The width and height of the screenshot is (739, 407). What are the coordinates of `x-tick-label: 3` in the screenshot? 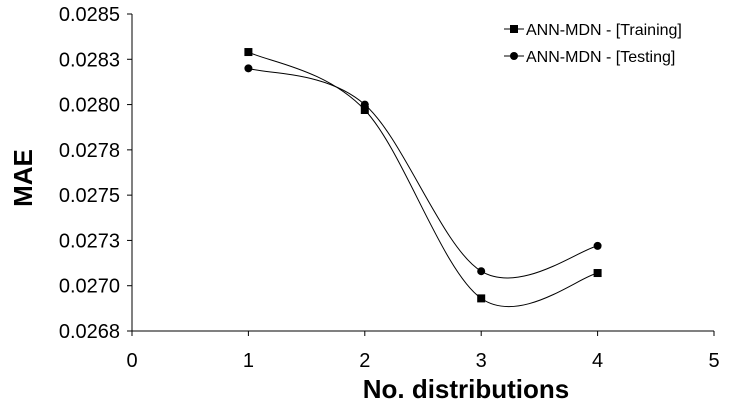 It's located at (481, 361).